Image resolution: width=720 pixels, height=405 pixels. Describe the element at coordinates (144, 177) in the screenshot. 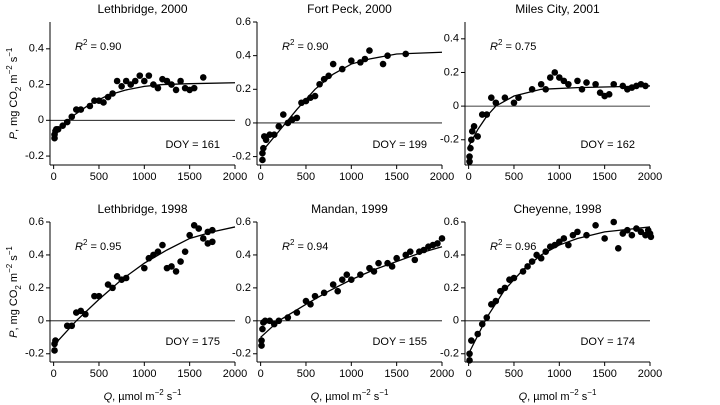

I see `x-tick-label: 1000` at that location.